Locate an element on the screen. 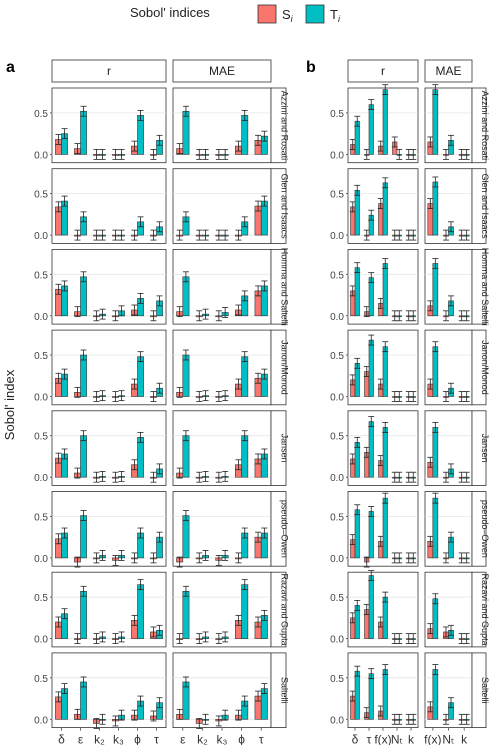 This screenshot has width=492, height=745. column-strip-label-a_r: r is located at coordinates (109, 71).